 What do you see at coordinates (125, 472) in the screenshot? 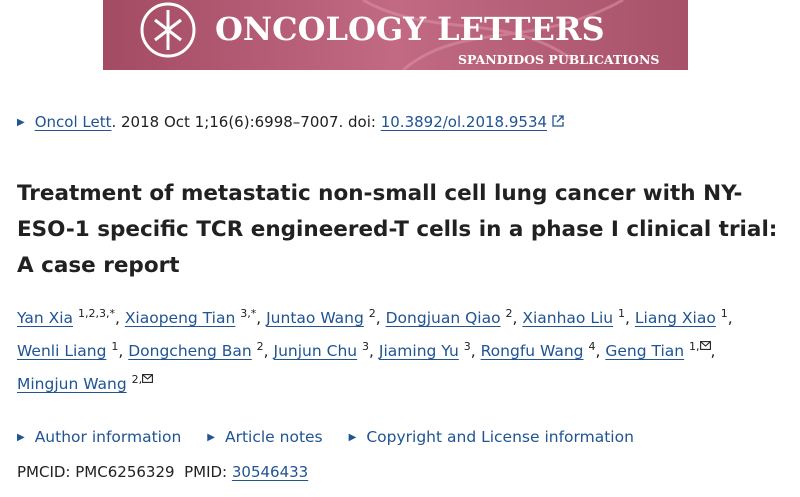
I see `pmcid: PMC6256329` at bounding box center [125, 472].